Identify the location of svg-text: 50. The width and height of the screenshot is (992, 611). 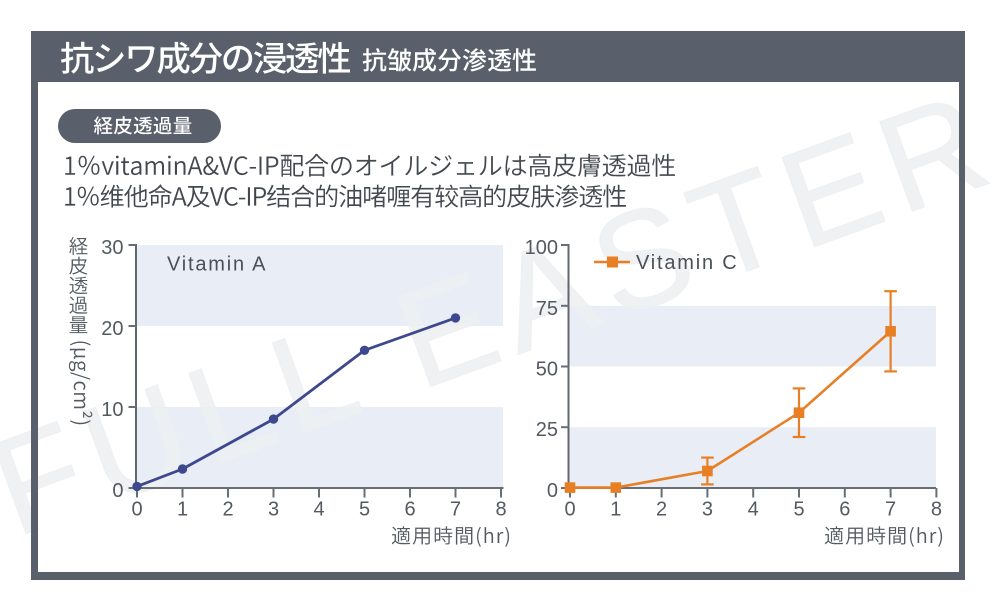
(547, 370).